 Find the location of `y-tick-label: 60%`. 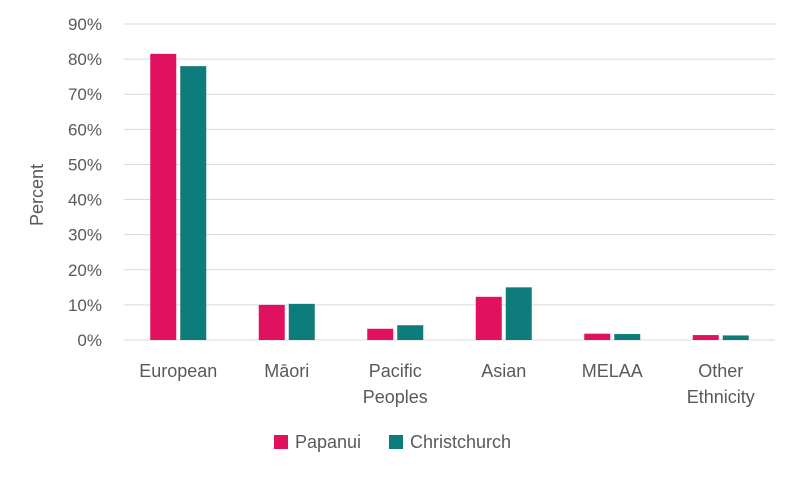

y-tick-label: 60% is located at coordinates (85, 129).